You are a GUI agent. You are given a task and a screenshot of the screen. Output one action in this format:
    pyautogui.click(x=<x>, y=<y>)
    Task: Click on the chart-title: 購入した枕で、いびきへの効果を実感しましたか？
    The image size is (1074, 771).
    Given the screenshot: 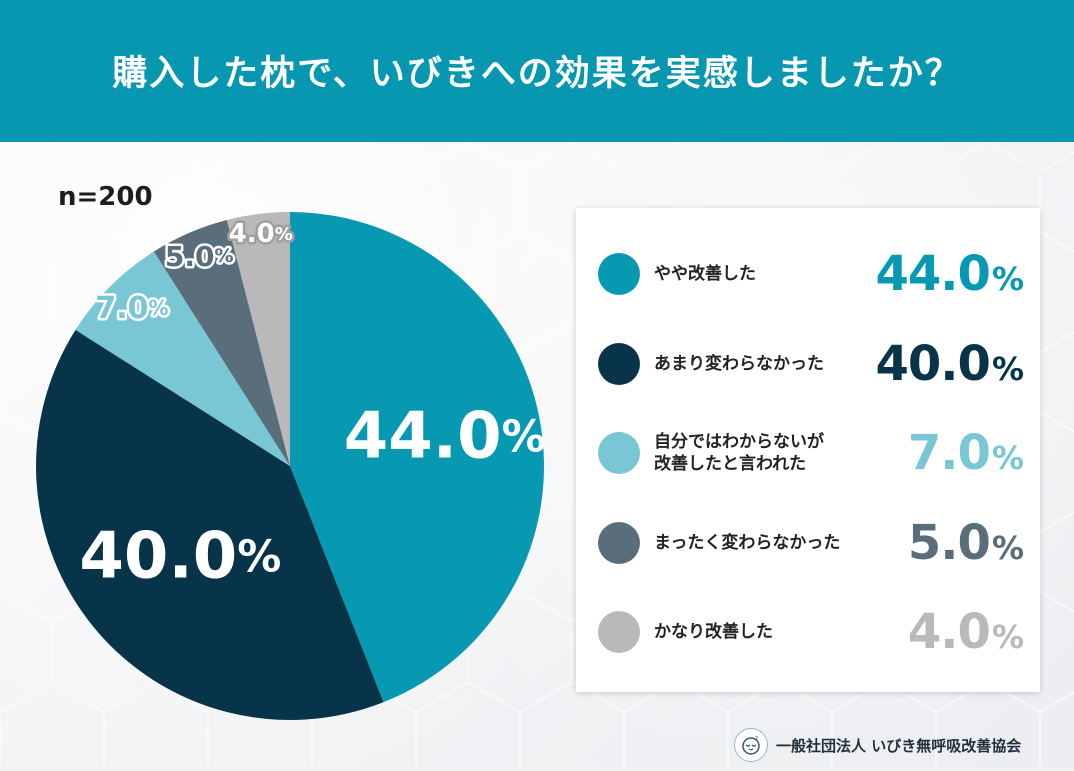 What is the action you would take?
    pyautogui.click(x=537, y=73)
    